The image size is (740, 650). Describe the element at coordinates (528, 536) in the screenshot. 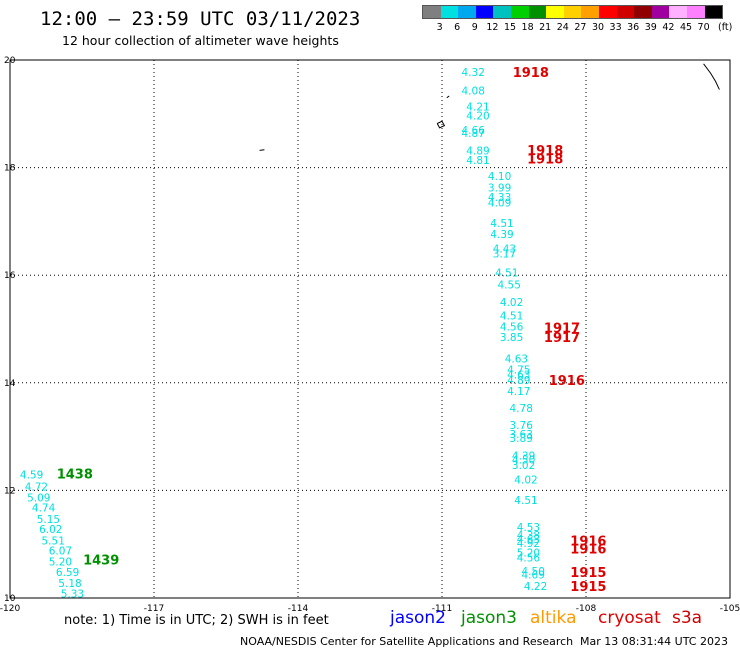

I see `swh-label: 4.38` at that location.